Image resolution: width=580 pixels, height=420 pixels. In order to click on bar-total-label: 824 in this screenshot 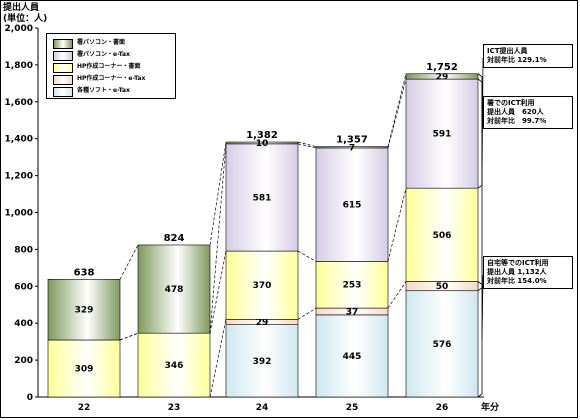, I will do `click(174, 238)`.